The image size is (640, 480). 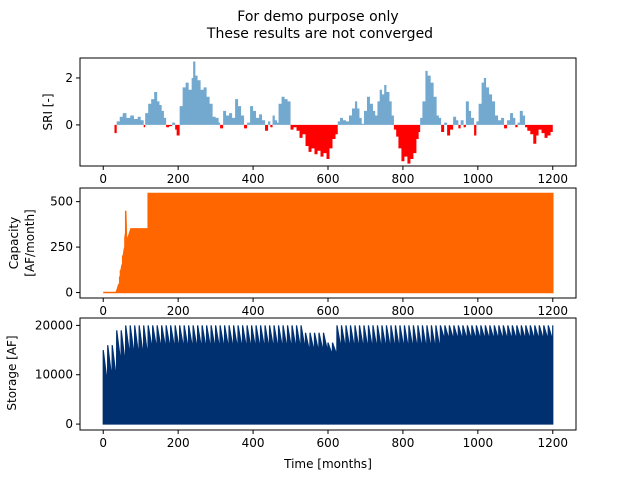 What do you see at coordinates (54, 375) in the screenshot?
I see `y-tick-label: 10000` at bounding box center [54, 375].